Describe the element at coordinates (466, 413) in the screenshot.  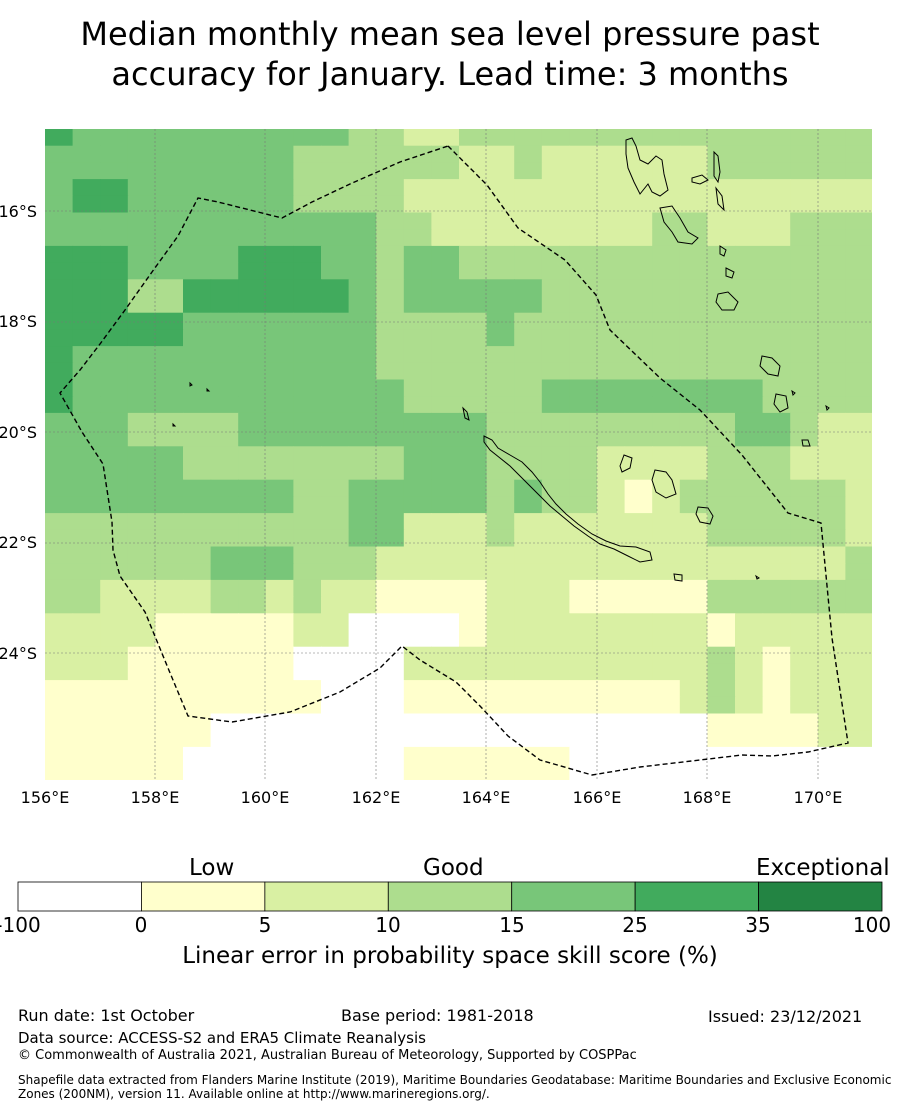
I see `belep-islands-outline` at that location.